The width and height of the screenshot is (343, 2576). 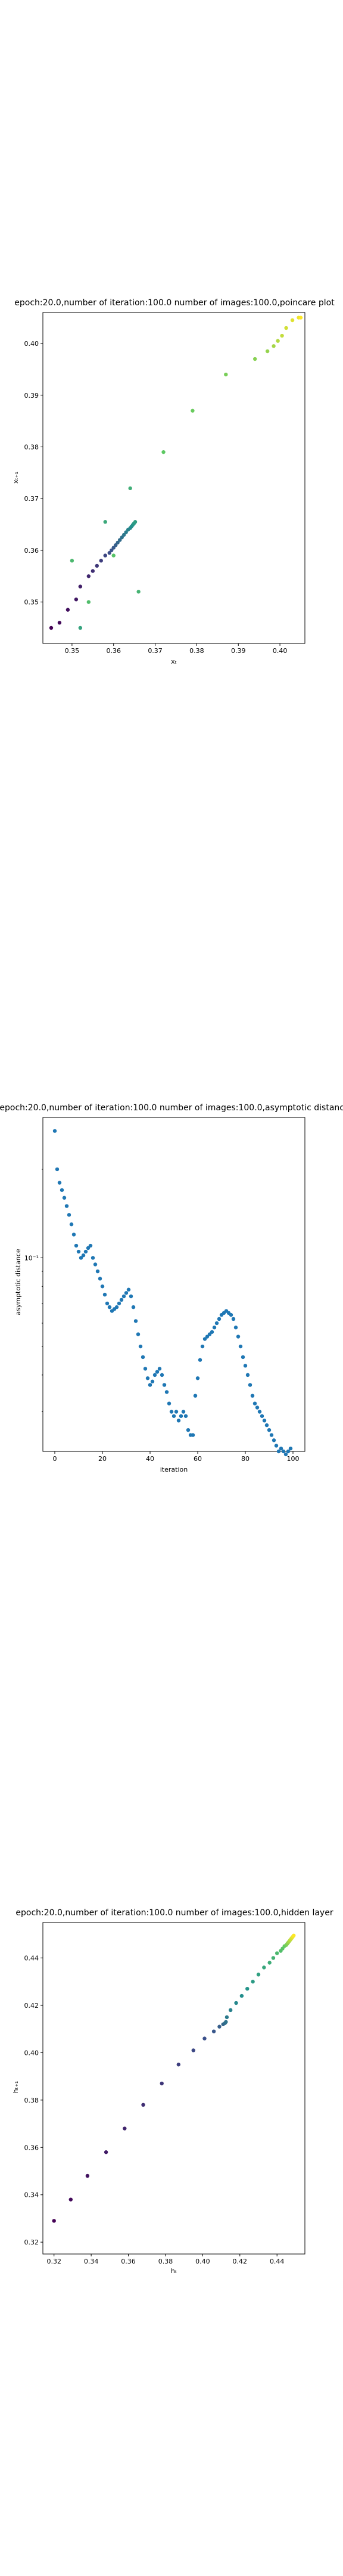 I want to click on y-tick-label: 0.34, so click(x=32, y=2195).